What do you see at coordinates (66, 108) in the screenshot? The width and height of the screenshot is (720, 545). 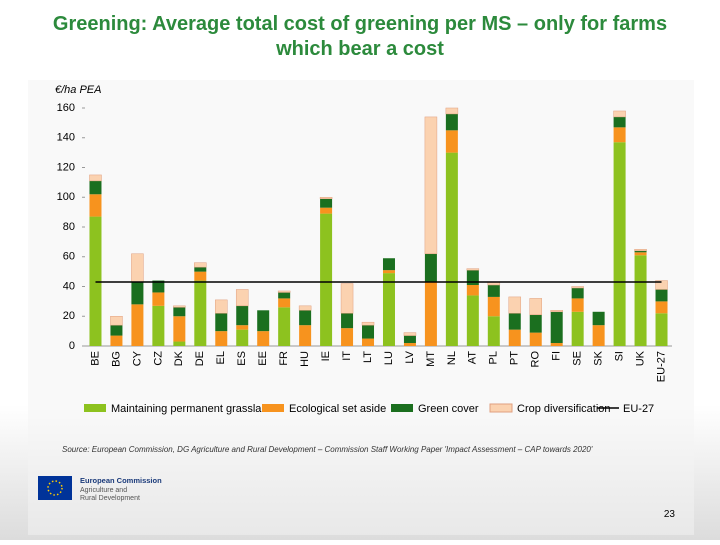 I see `y-tick-label: 160` at bounding box center [66, 108].